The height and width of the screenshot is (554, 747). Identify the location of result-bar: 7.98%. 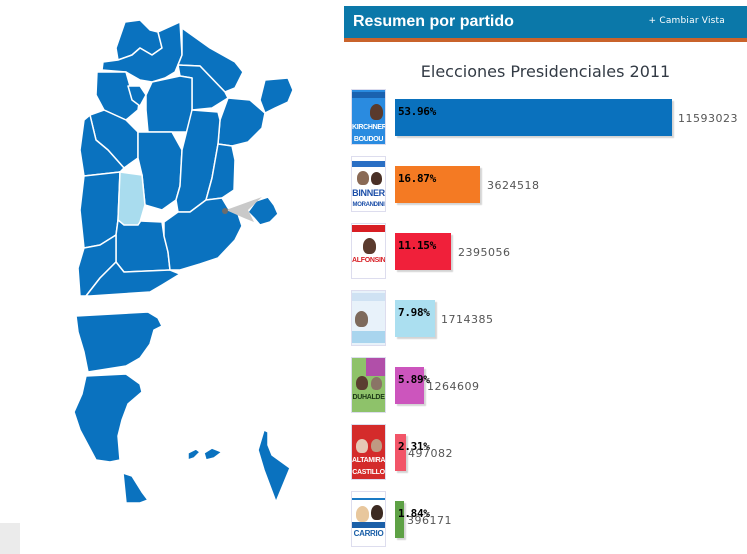
(415, 318).